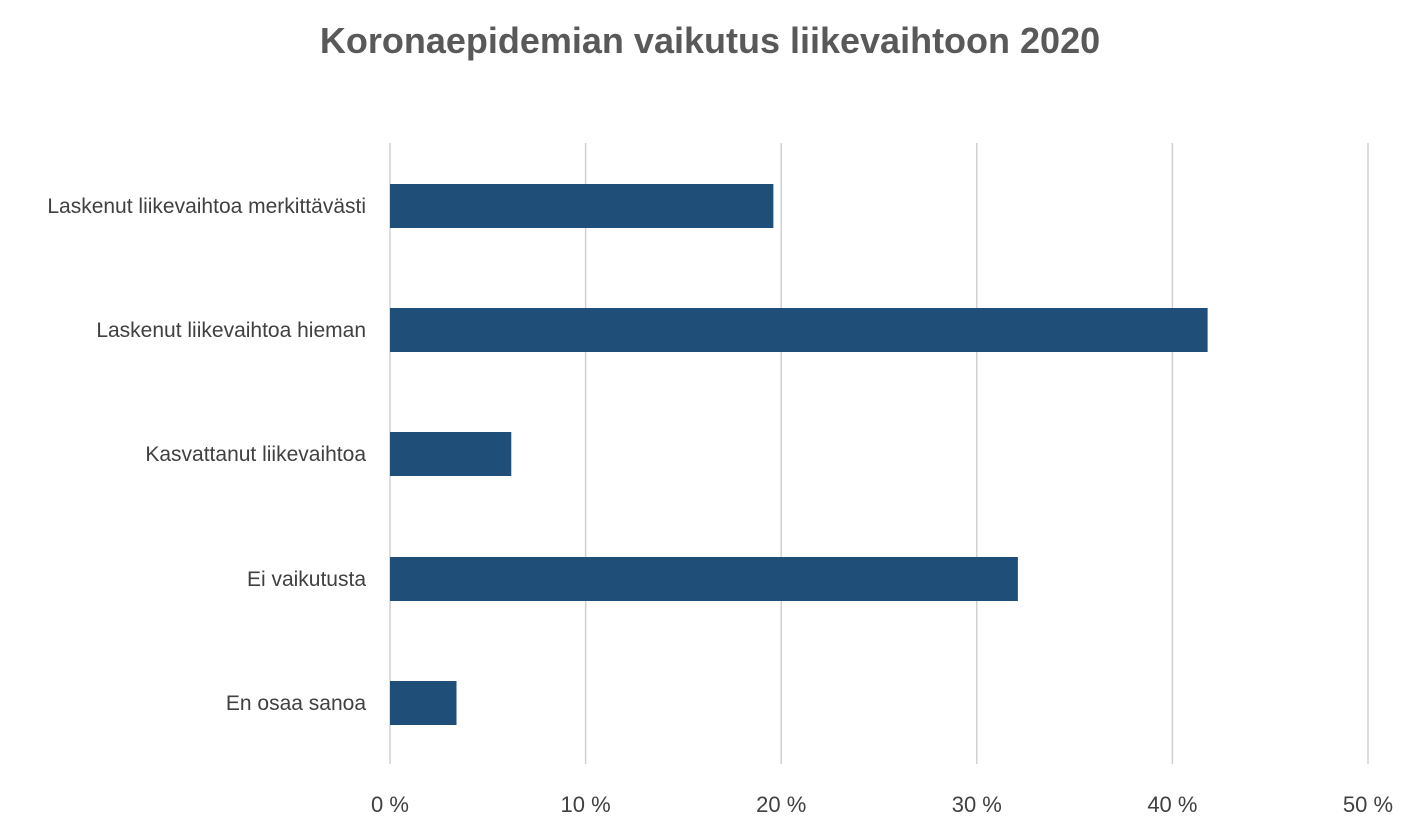  I want to click on x-tick-label: 40 %, so click(1172, 804).